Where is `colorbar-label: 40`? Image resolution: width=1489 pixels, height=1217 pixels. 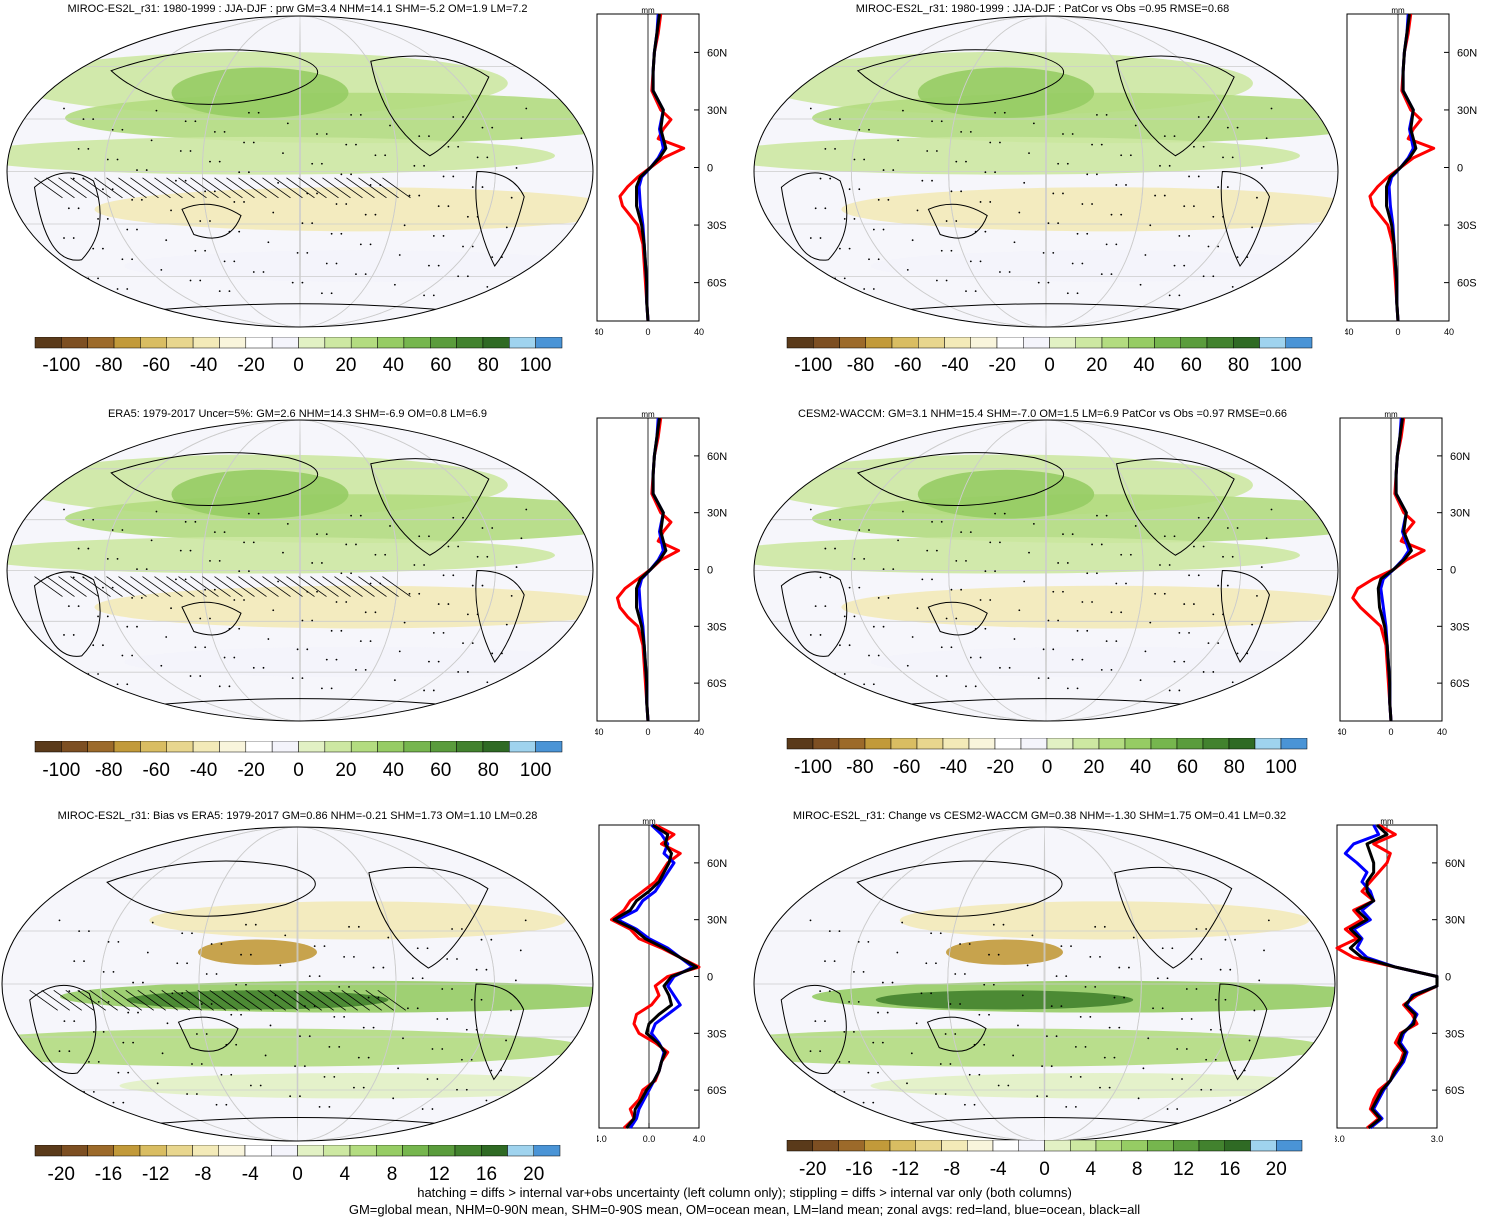
colorbar-label: 40 is located at coordinates (1140, 767).